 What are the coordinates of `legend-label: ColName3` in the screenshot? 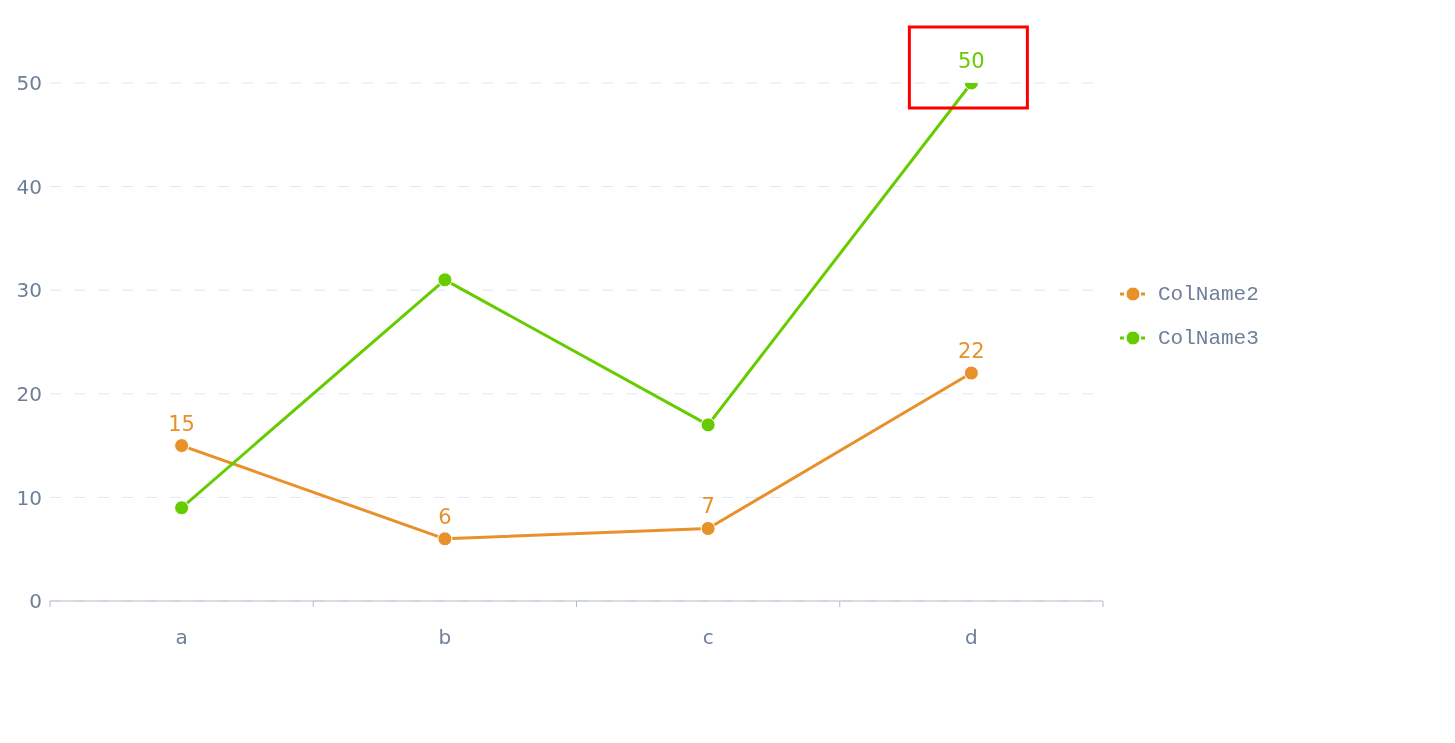 It's located at (1208, 338).